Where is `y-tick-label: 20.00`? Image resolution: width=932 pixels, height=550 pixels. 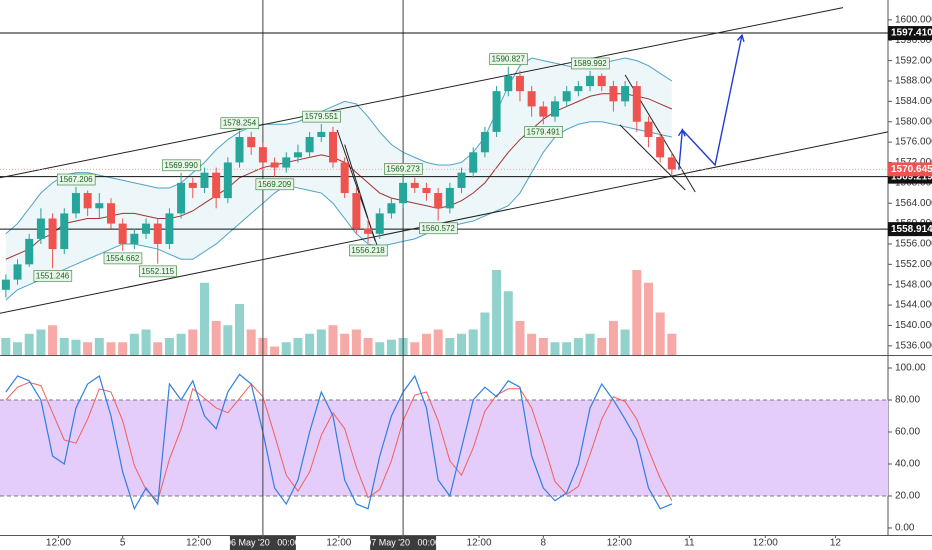
y-tick-label: 20.00 is located at coordinates (907, 496).